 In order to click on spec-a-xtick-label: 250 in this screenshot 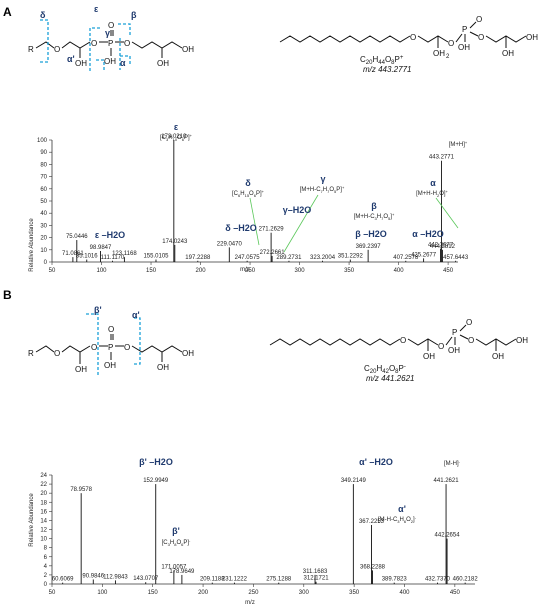, I will do `click(250, 271)`.